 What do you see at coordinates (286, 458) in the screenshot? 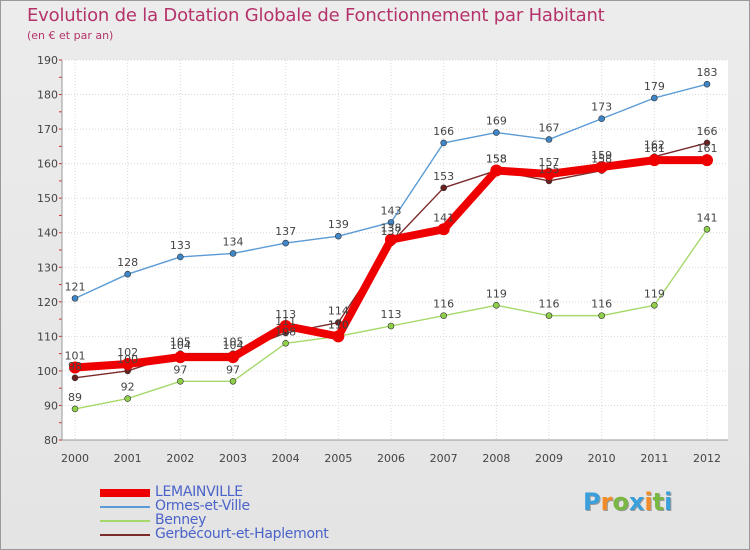
I see `x-tick-label: 2004` at bounding box center [286, 458].